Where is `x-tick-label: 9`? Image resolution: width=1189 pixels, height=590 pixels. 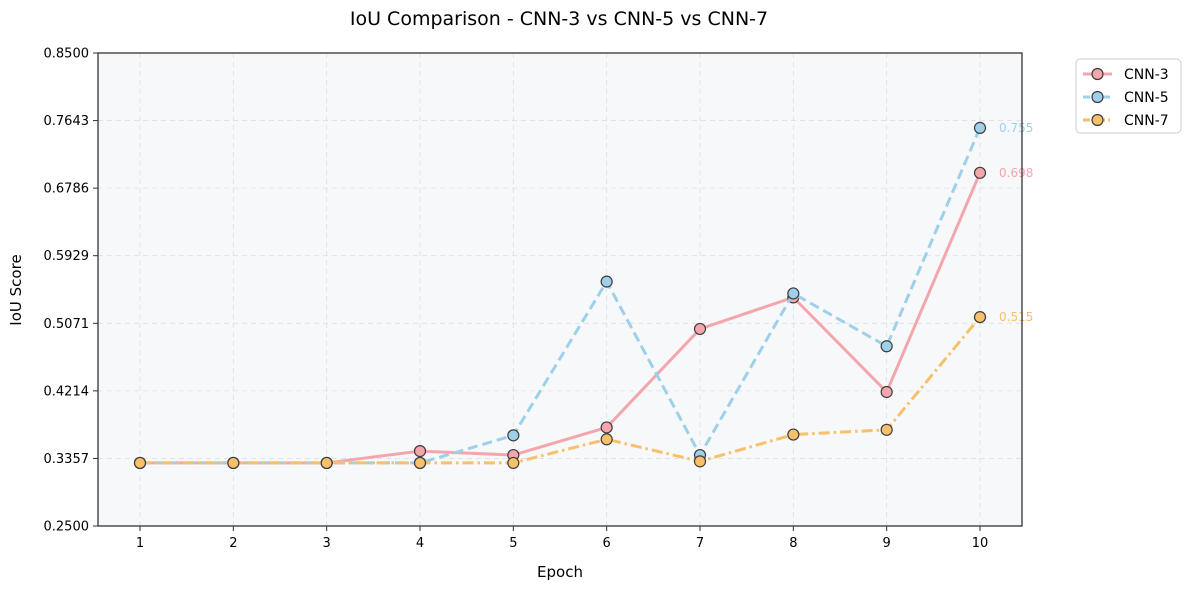
x-tick-label: 9 is located at coordinates (887, 543).